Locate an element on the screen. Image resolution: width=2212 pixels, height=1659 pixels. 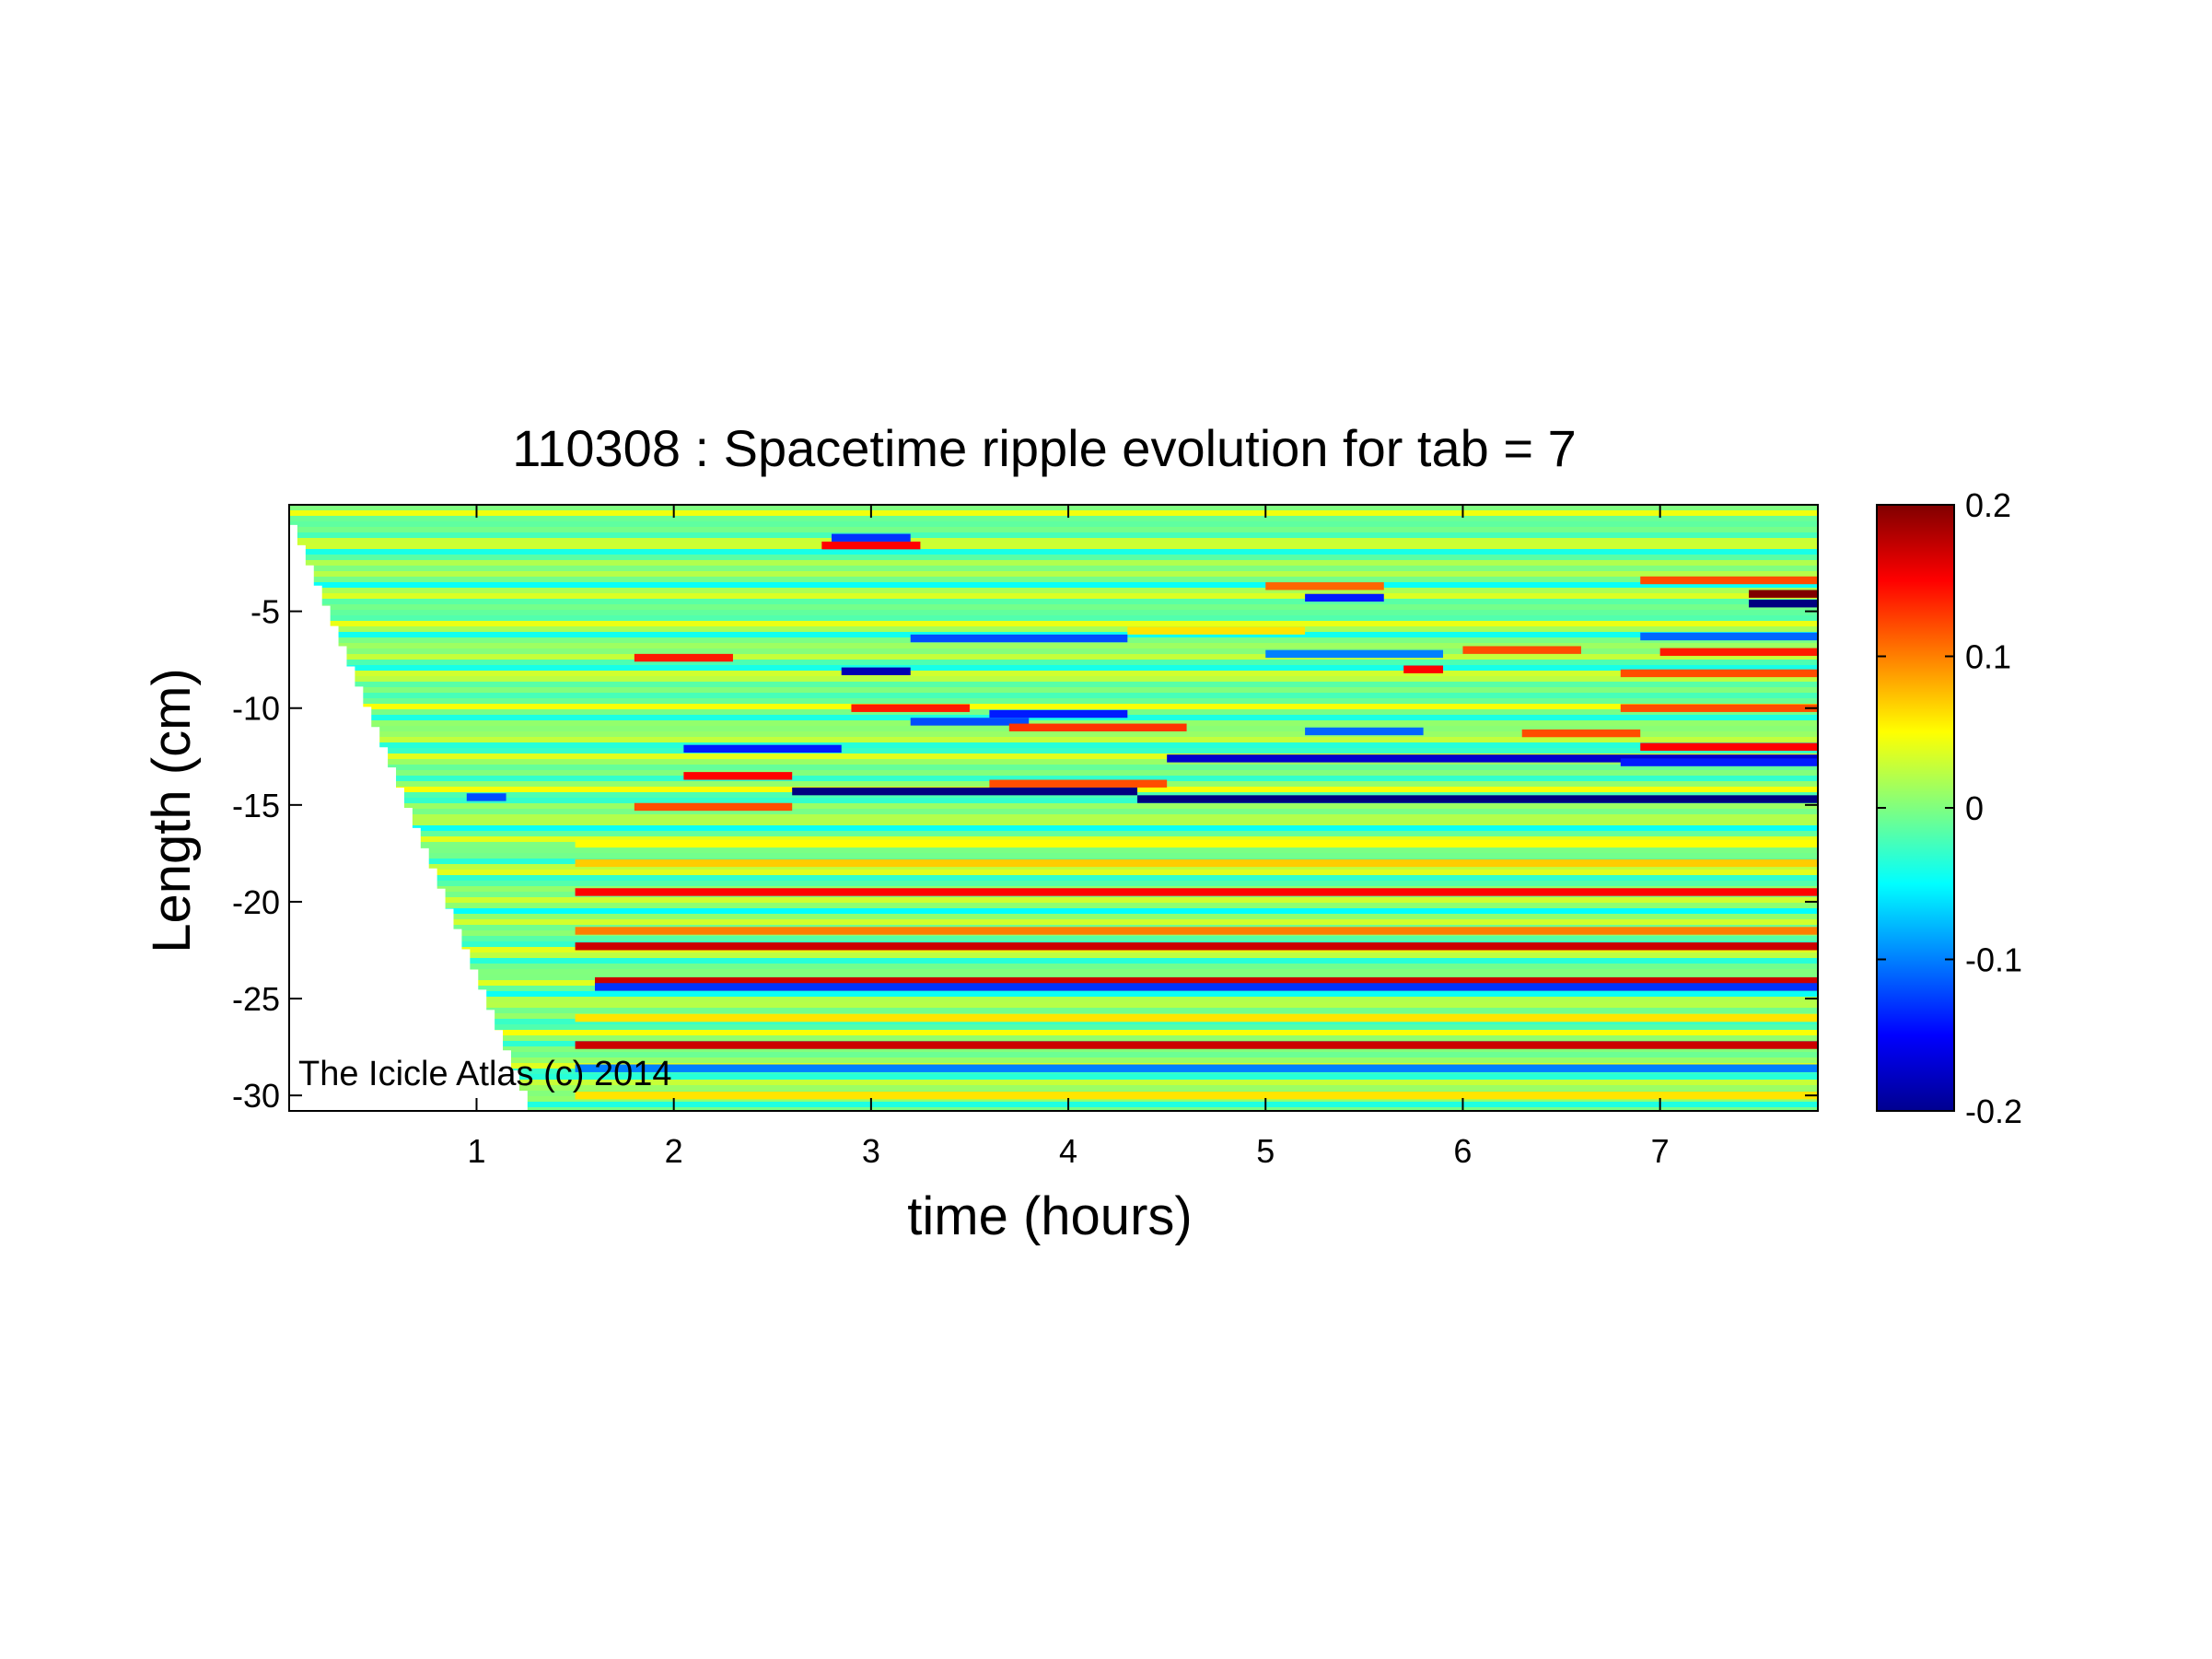
colorbar-tick-label: -0.2 is located at coordinates (1993, 1111).